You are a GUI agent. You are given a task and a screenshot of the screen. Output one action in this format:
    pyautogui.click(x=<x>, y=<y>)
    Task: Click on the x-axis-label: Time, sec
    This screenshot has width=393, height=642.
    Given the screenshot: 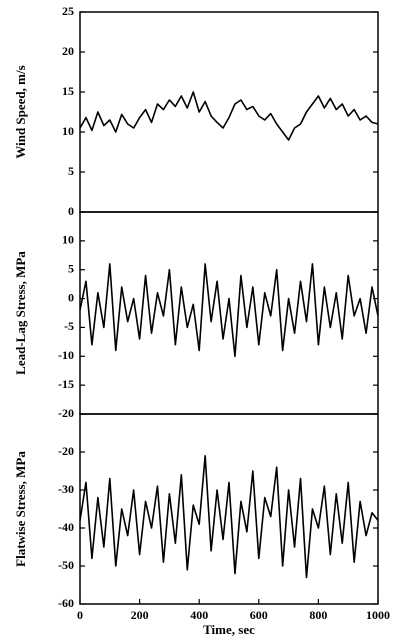 What is the action you would take?
    pyautogui.click(x=229, y=629)
    